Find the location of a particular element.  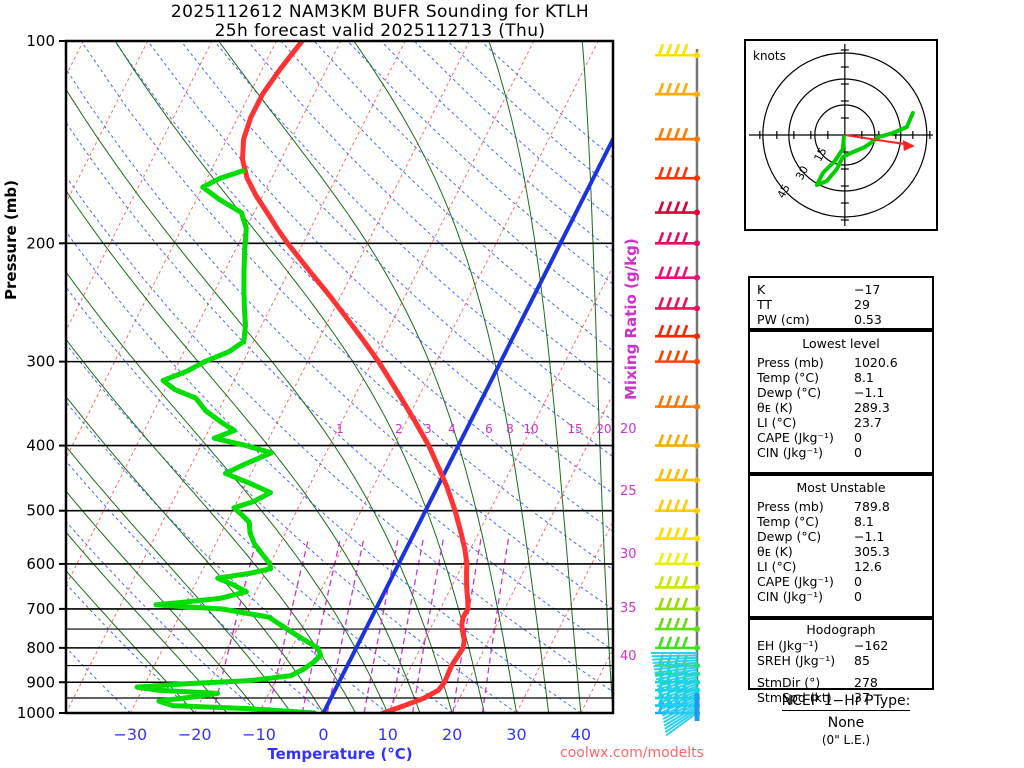

hodograph-stat-row: SREH (Jkg⁻¹) 85 is located at coordinates (841, 660).